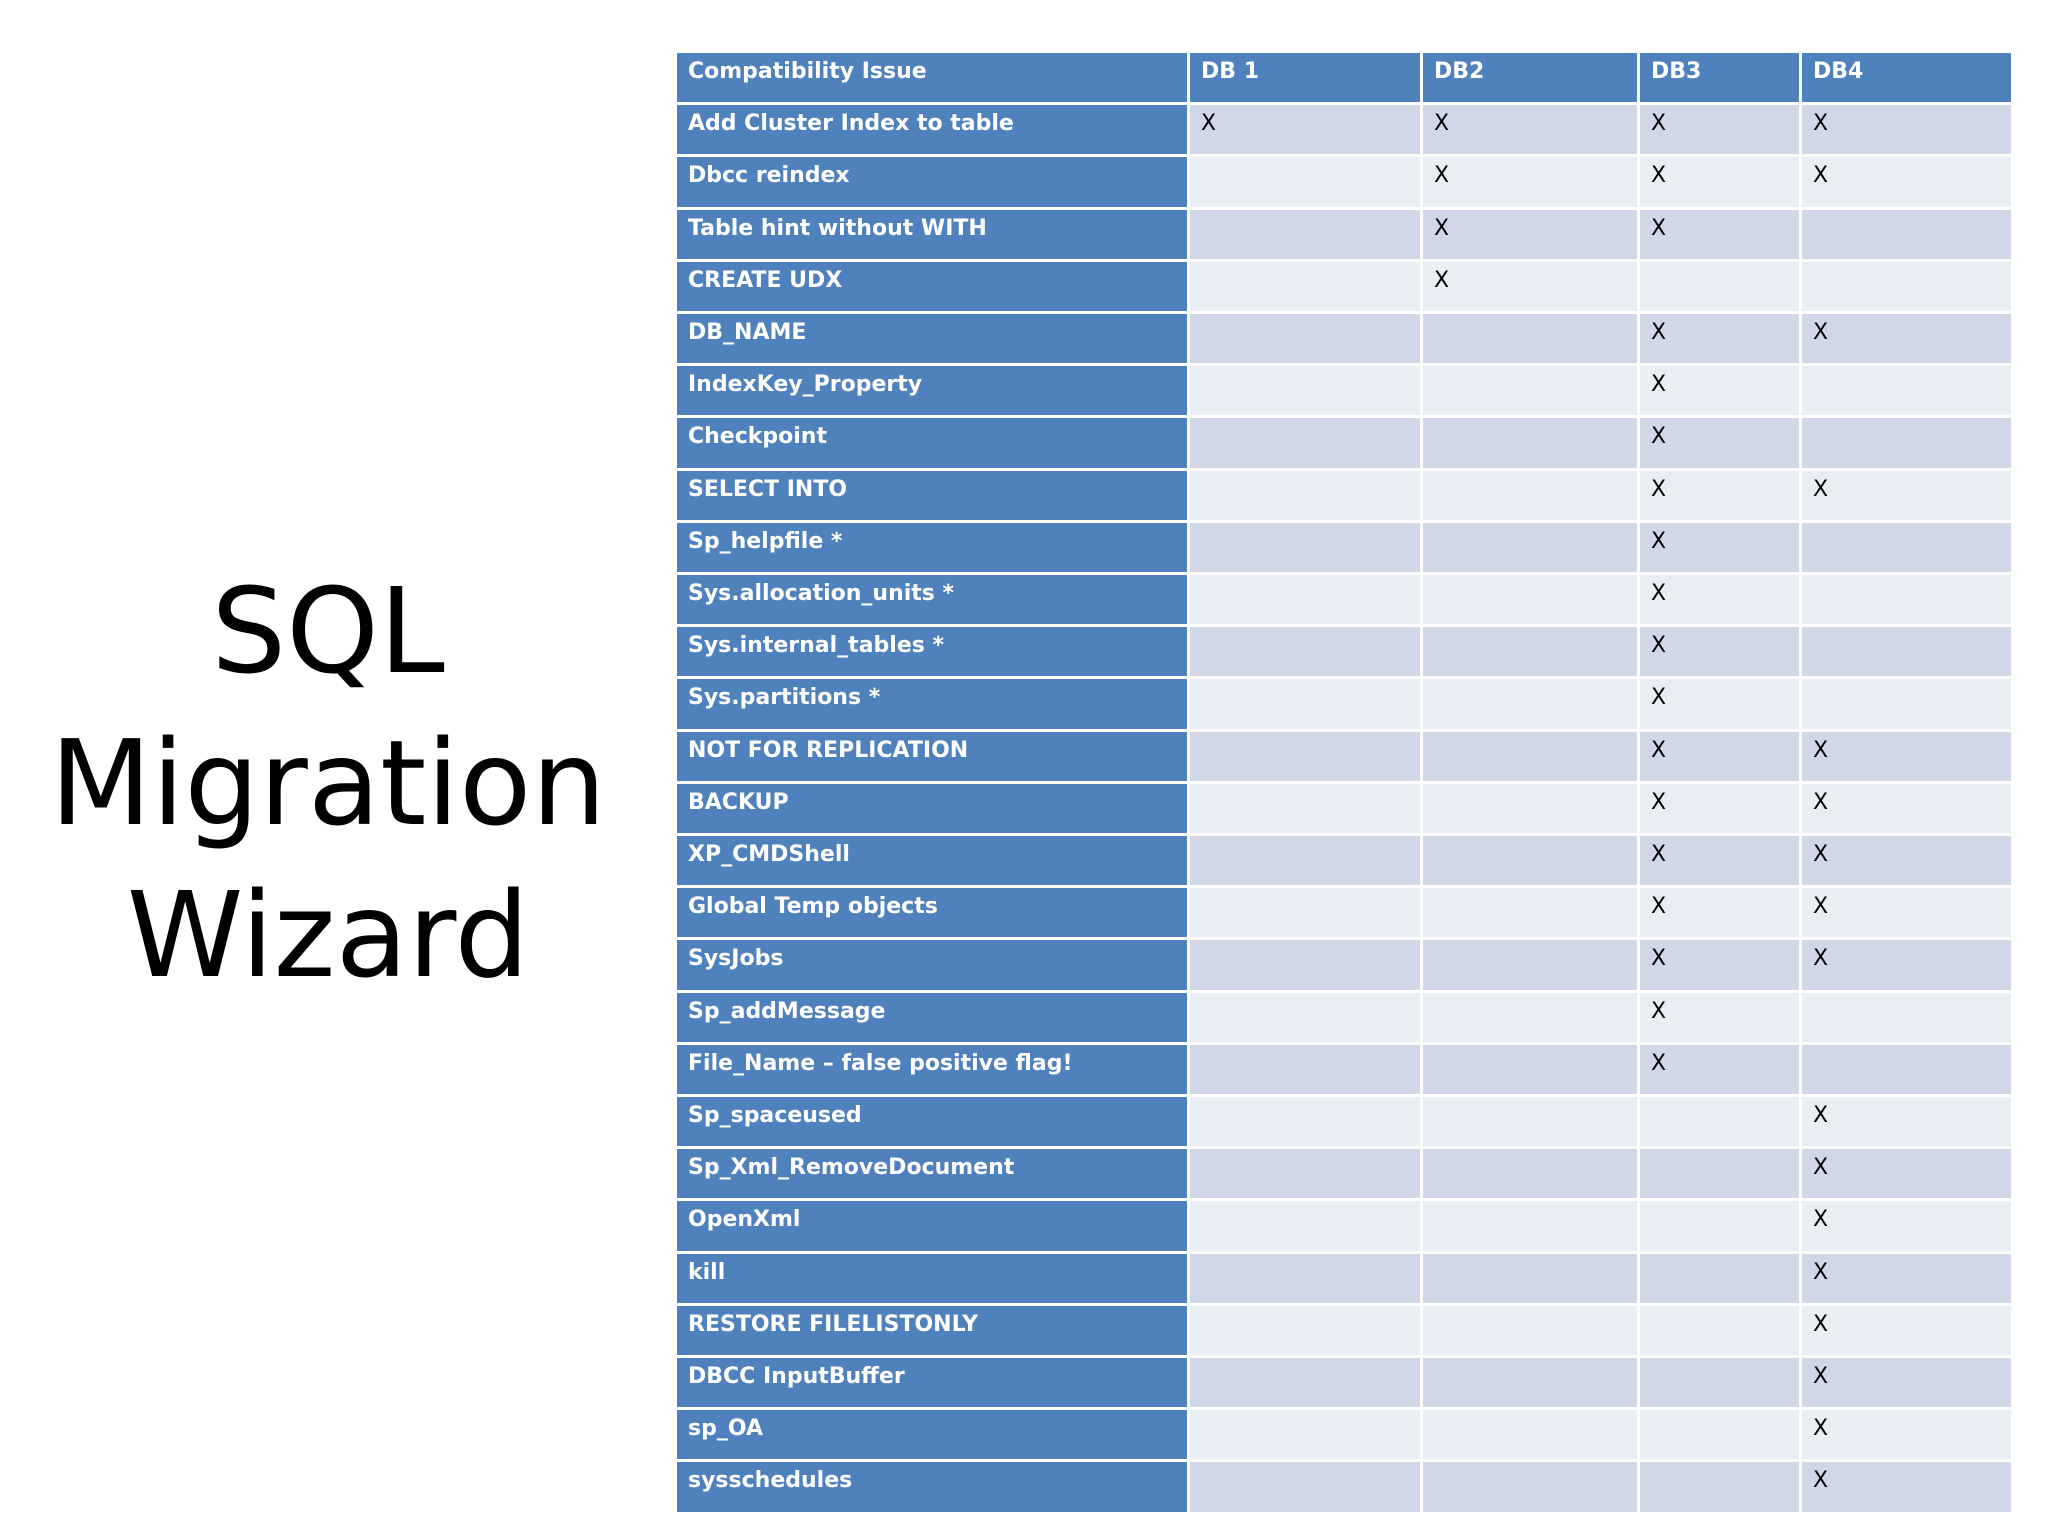 The image size is (2048, 1536). What do you see at coordinates (328, 935) in the screenshot?
I see `title-line: Wizard` at bounding box center [328, 935].